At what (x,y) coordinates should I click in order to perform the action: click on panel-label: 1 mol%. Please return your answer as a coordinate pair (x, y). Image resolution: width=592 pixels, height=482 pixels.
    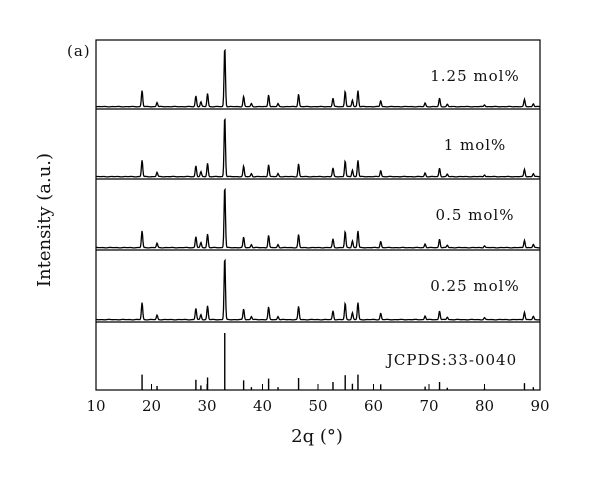
    Looking at the image, I should click on (475, 145).